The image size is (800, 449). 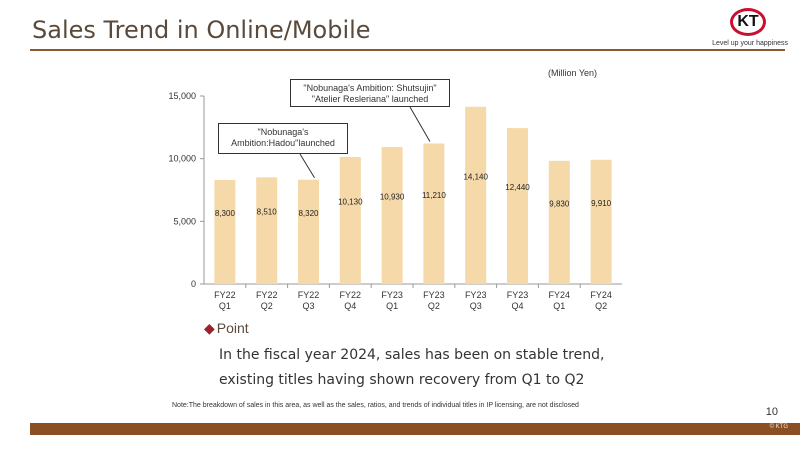 I want to click on data-label: 8,300, so click(x=225, y=213).